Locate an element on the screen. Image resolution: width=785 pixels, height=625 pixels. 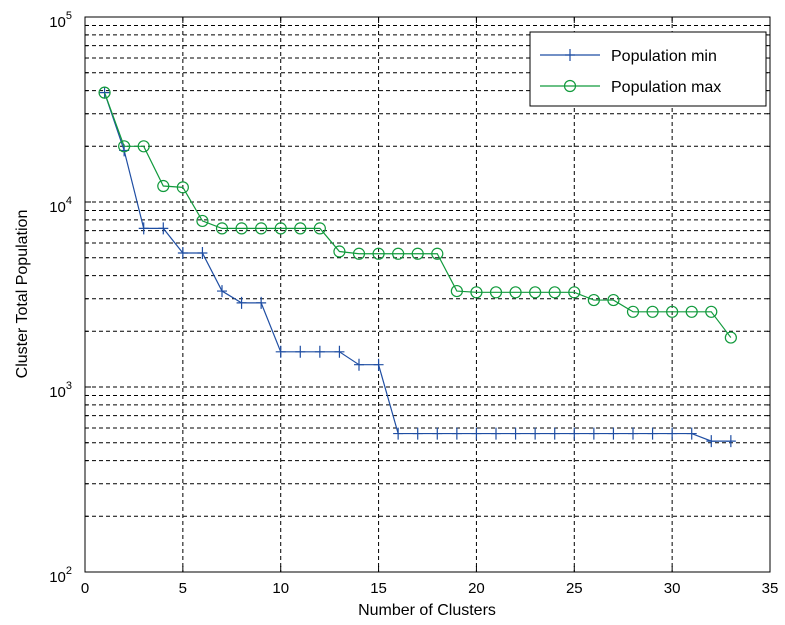
y-axis-label: Cluster Total Population is located at coordinates (22, 294).